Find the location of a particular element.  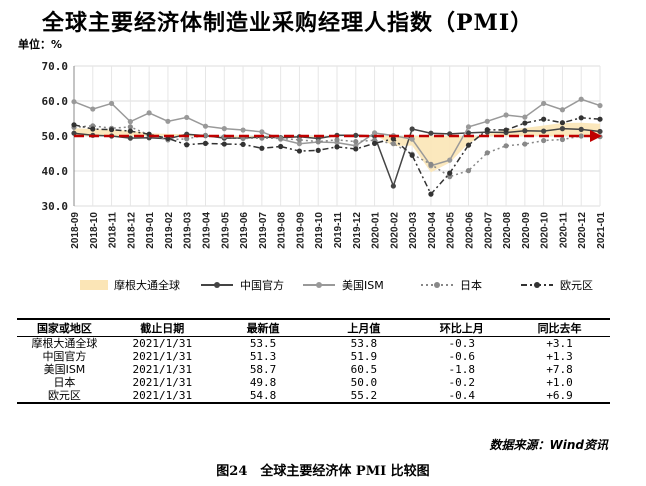

legend-swatch-solid-light is located at coordinates (319, 285).